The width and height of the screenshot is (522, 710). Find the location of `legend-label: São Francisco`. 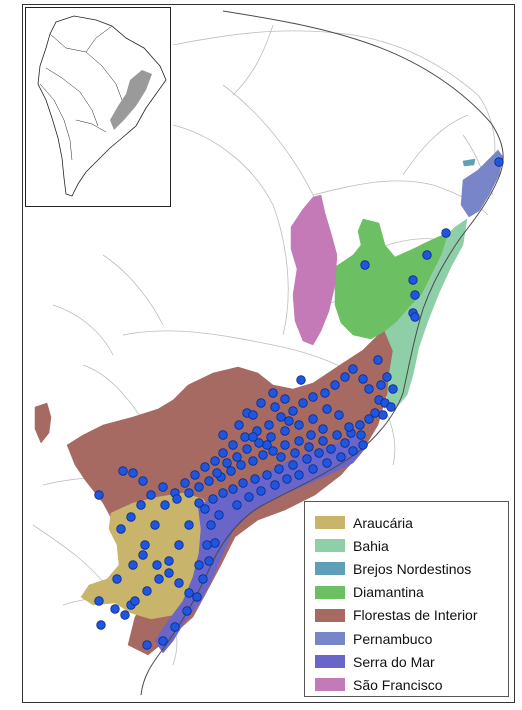

legend-label: São Francisco is located at coordinates (398, 684).